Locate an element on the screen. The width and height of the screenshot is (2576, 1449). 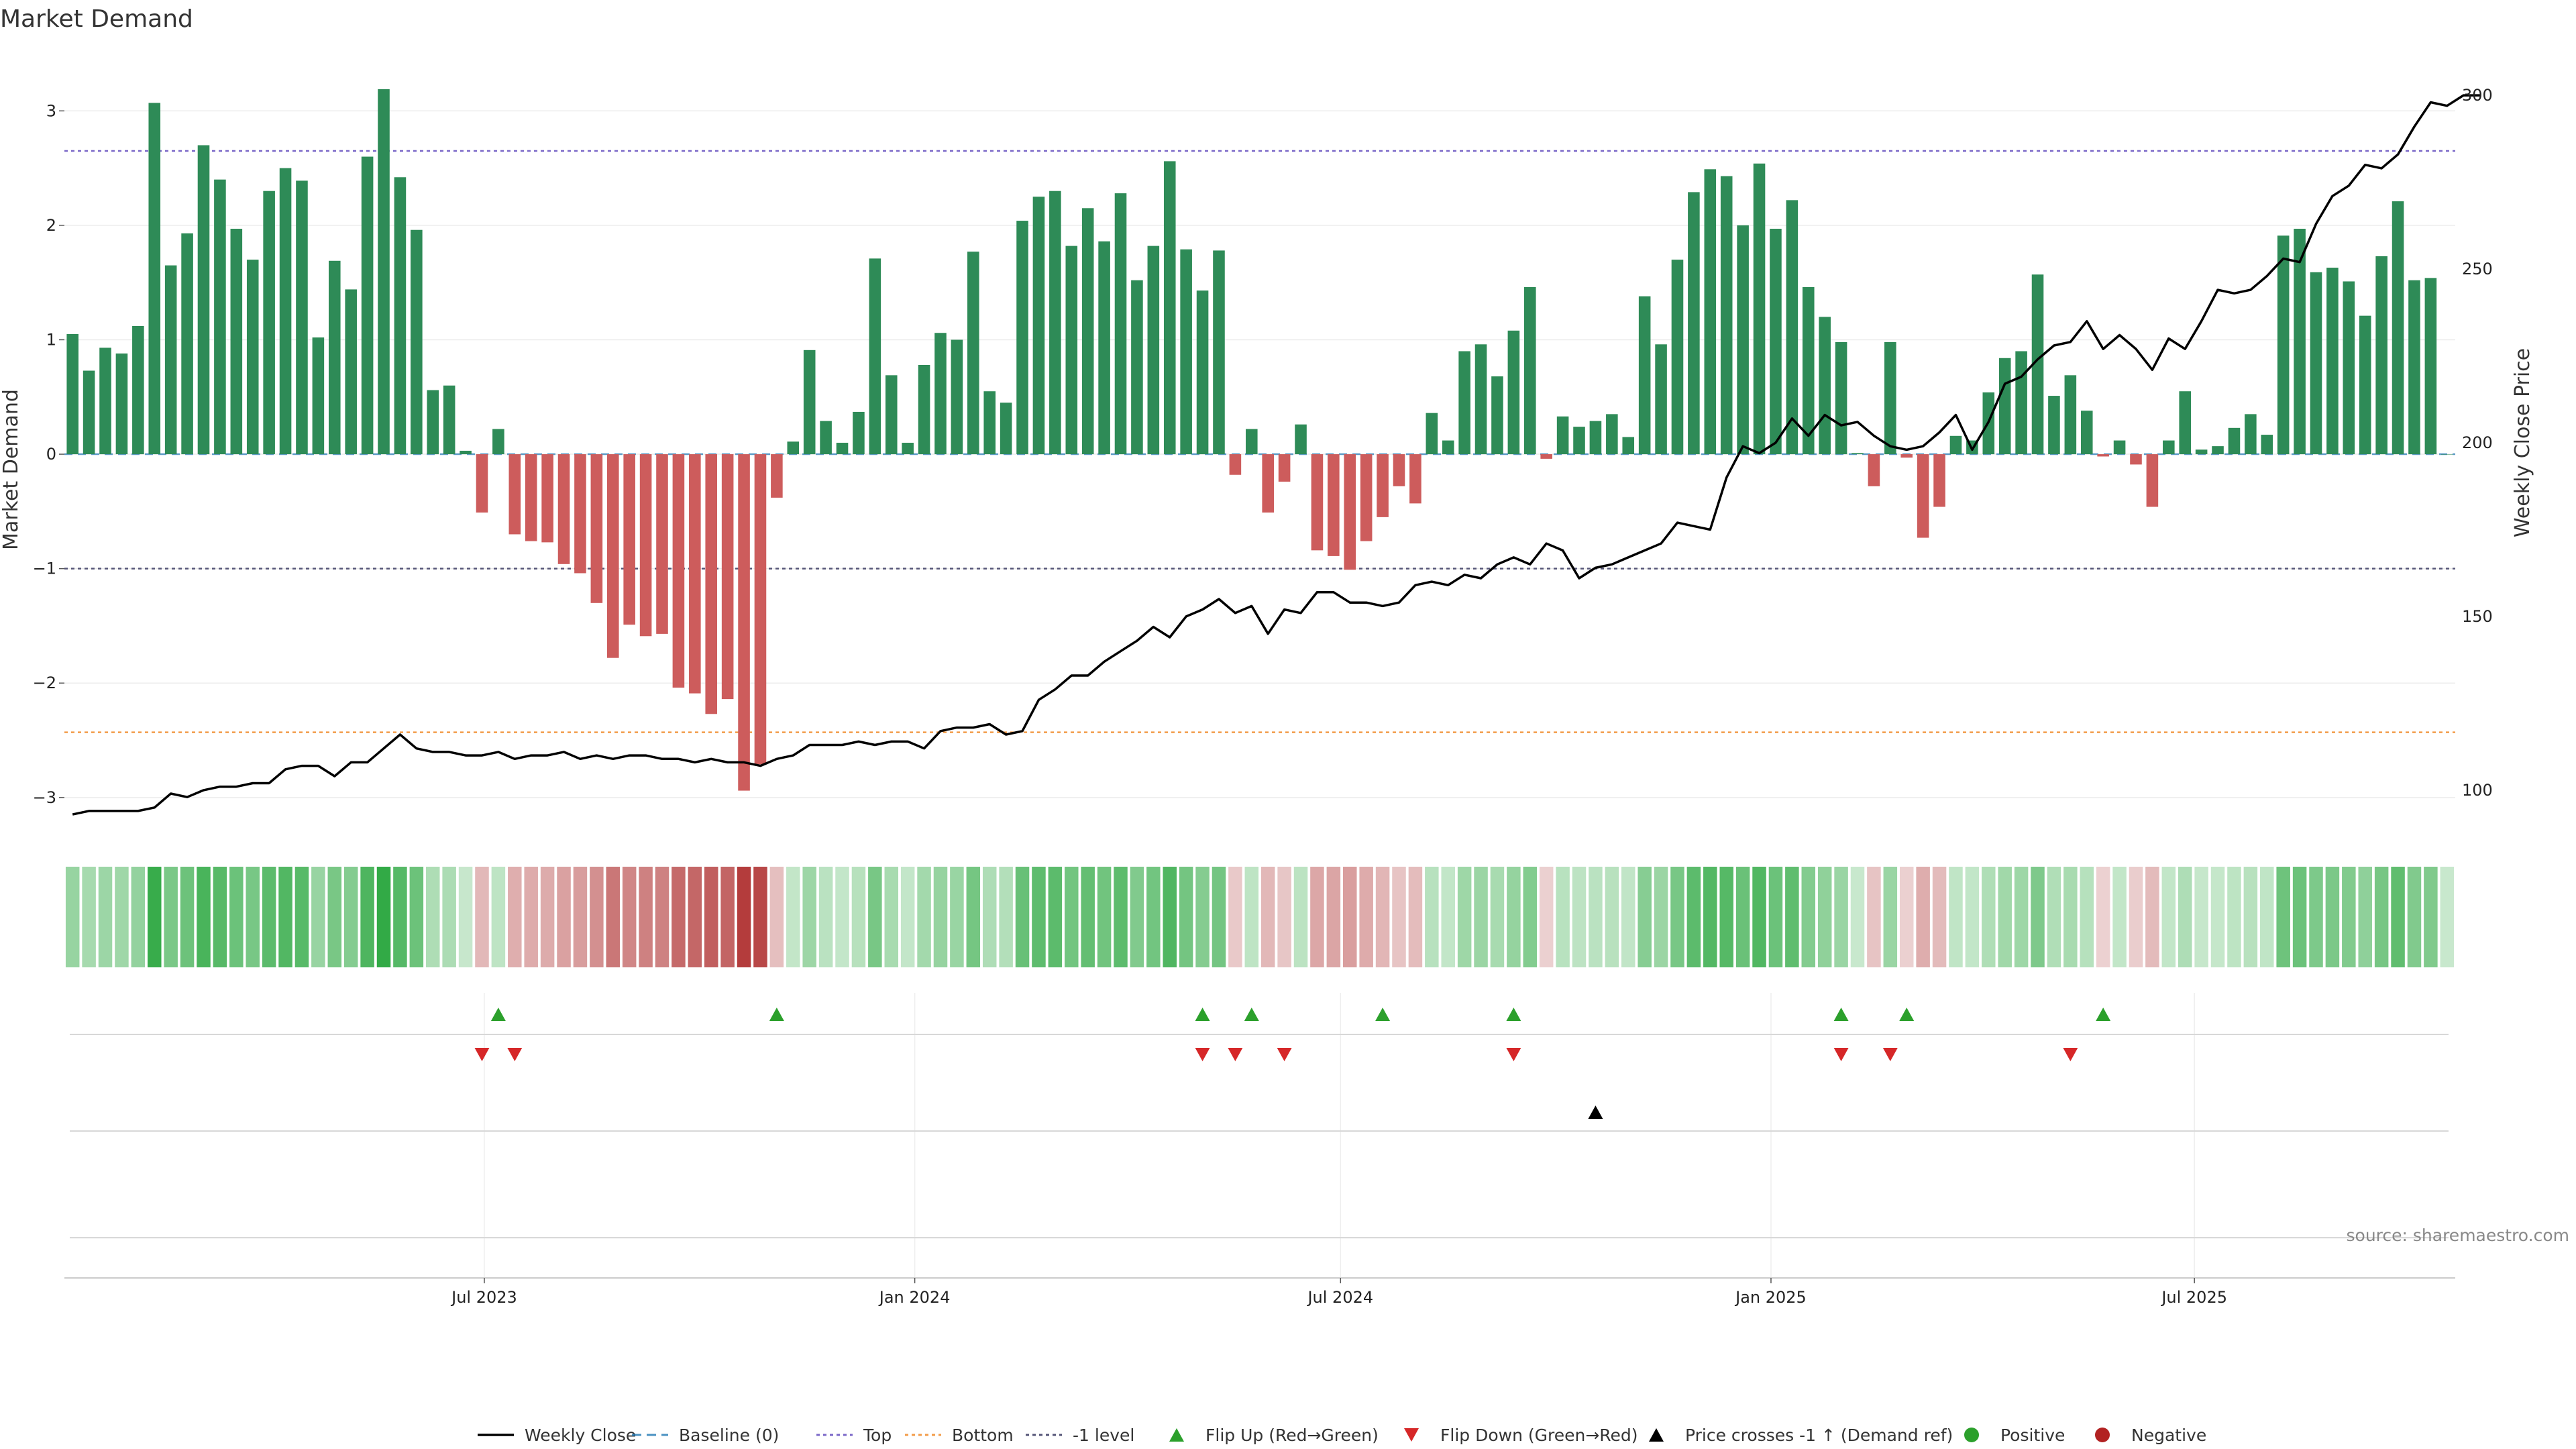
y2-tick-label: 100 is located at coordinates (2477, 790).